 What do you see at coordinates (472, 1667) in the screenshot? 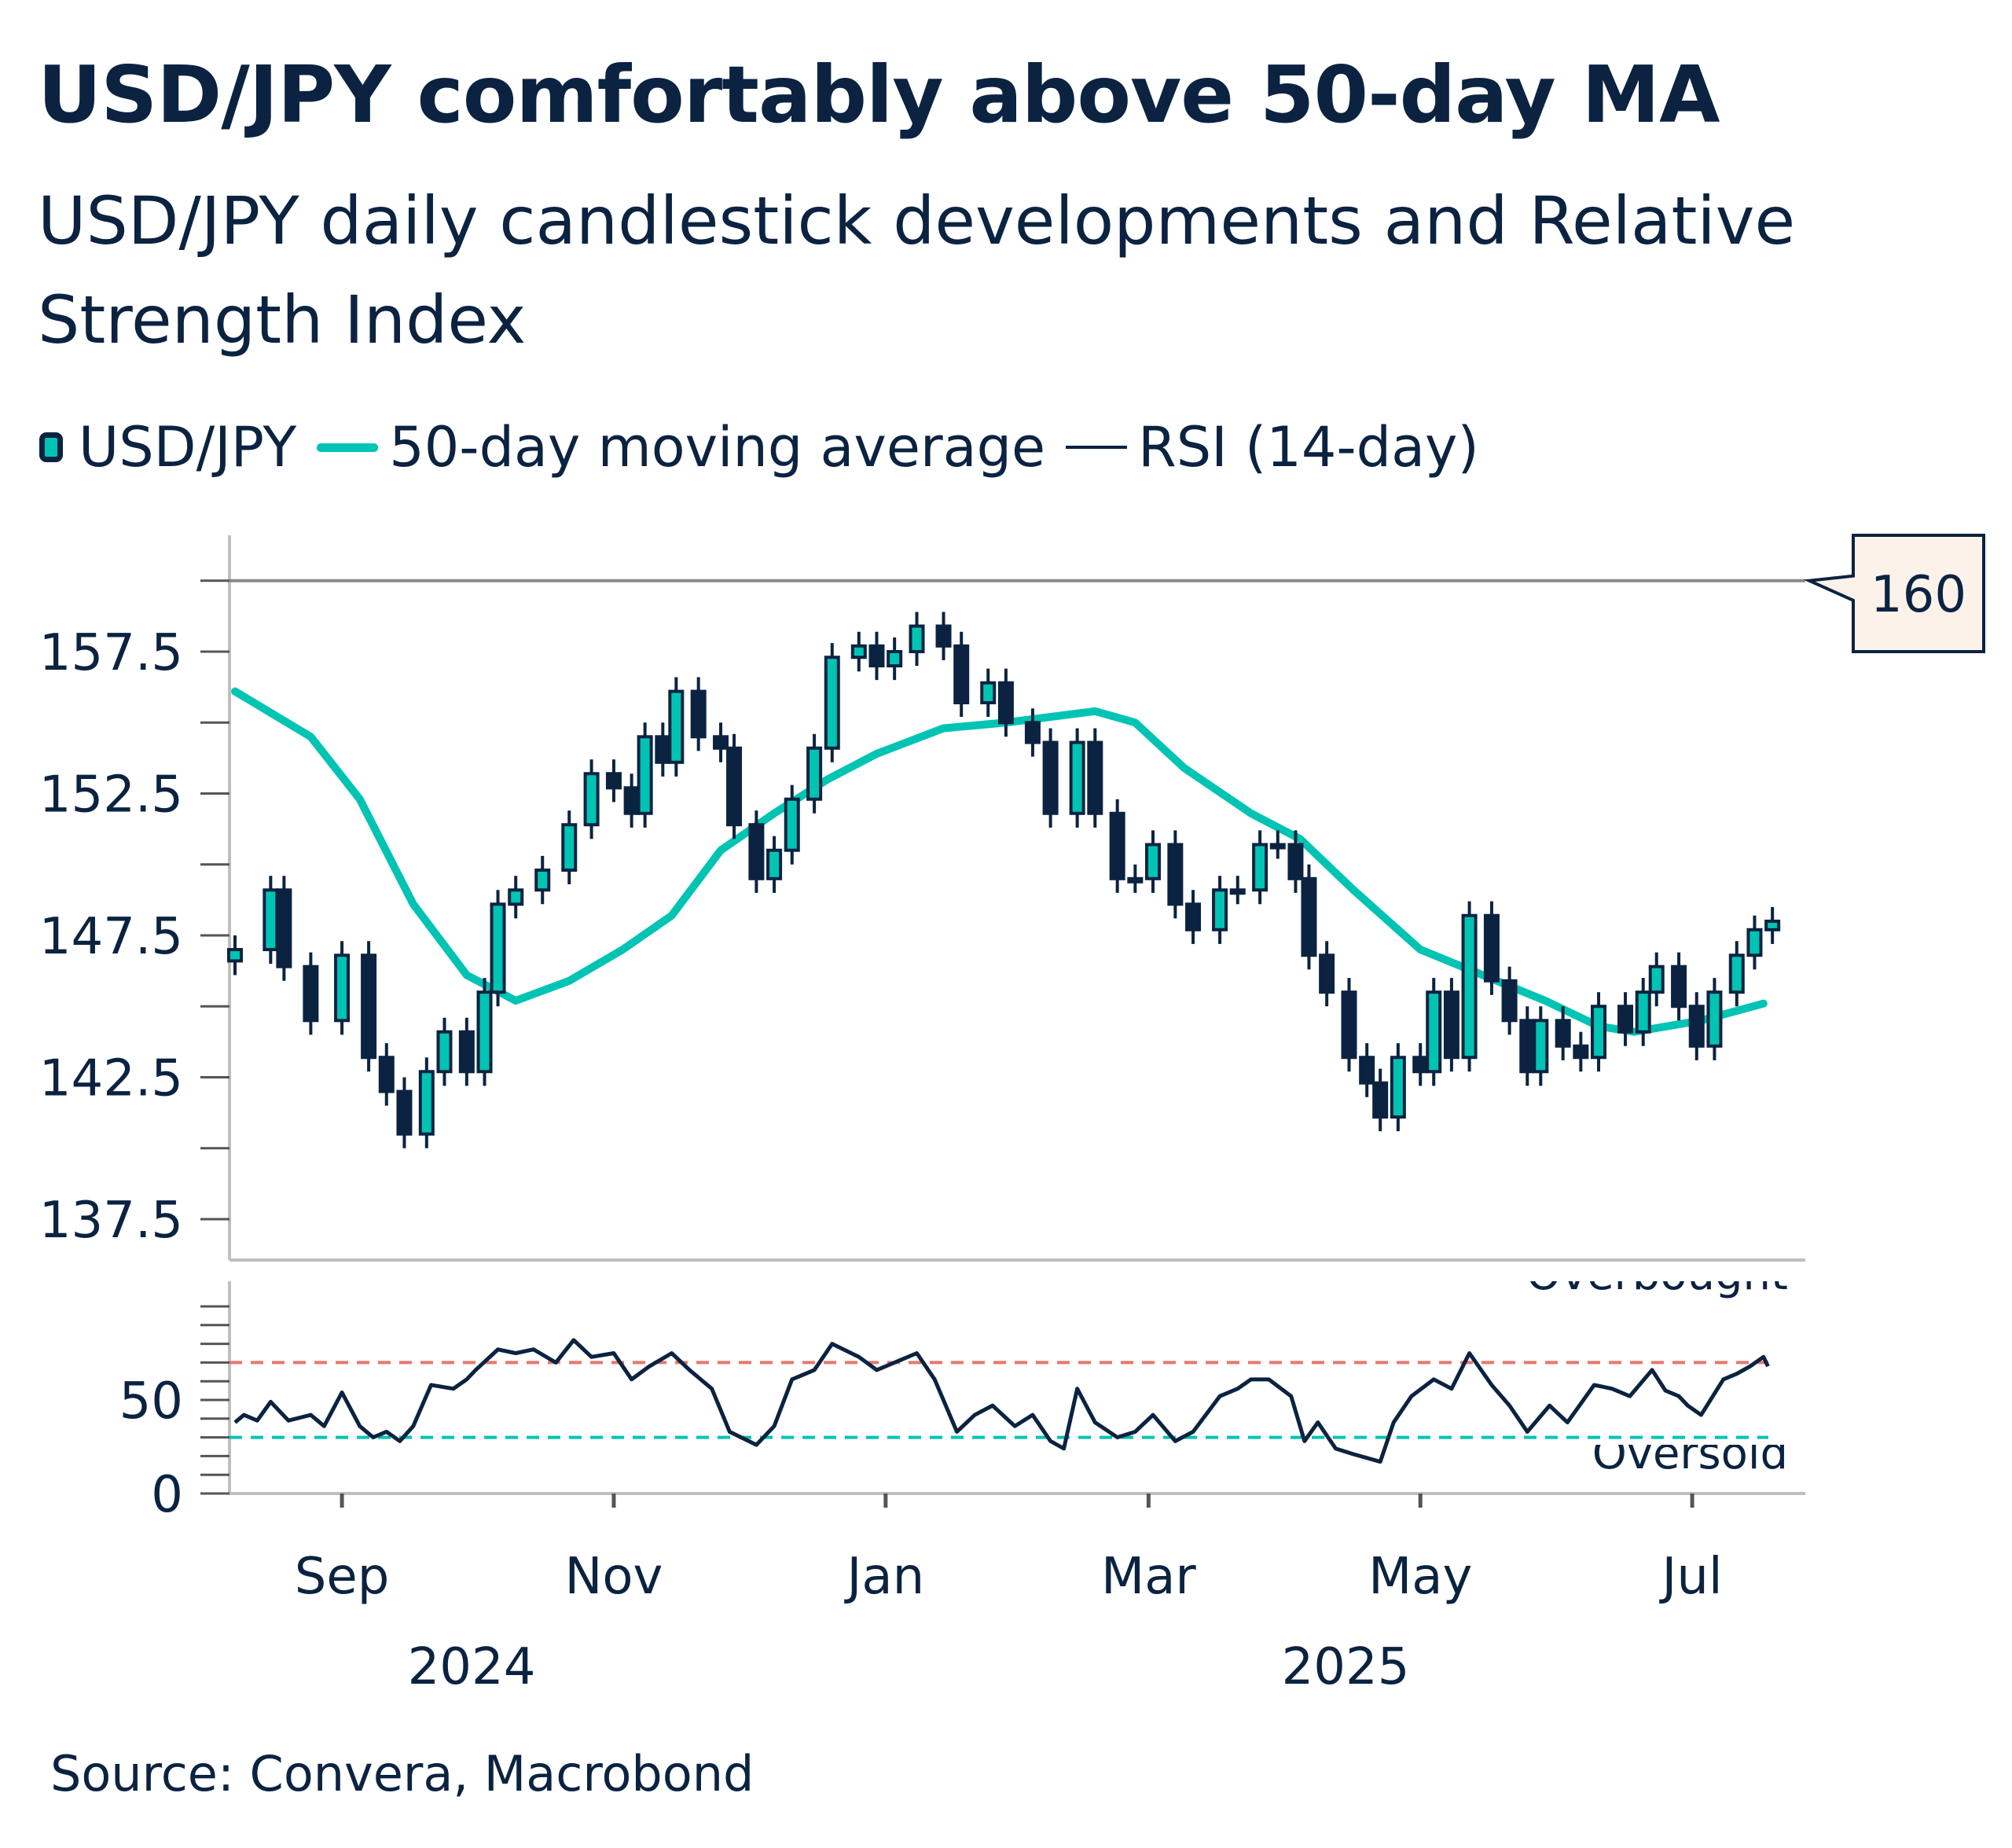
I see `year-label-2024: 2024` at bounding box center [472, 1667].